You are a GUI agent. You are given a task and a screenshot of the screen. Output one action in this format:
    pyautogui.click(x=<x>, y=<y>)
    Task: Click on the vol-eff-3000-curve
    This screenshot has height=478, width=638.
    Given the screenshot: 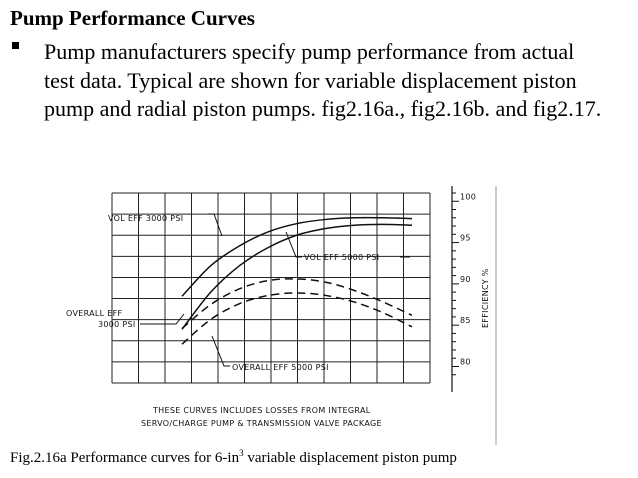 What is the action you would take?
    pyautogui.click(x=297, y=256)
    